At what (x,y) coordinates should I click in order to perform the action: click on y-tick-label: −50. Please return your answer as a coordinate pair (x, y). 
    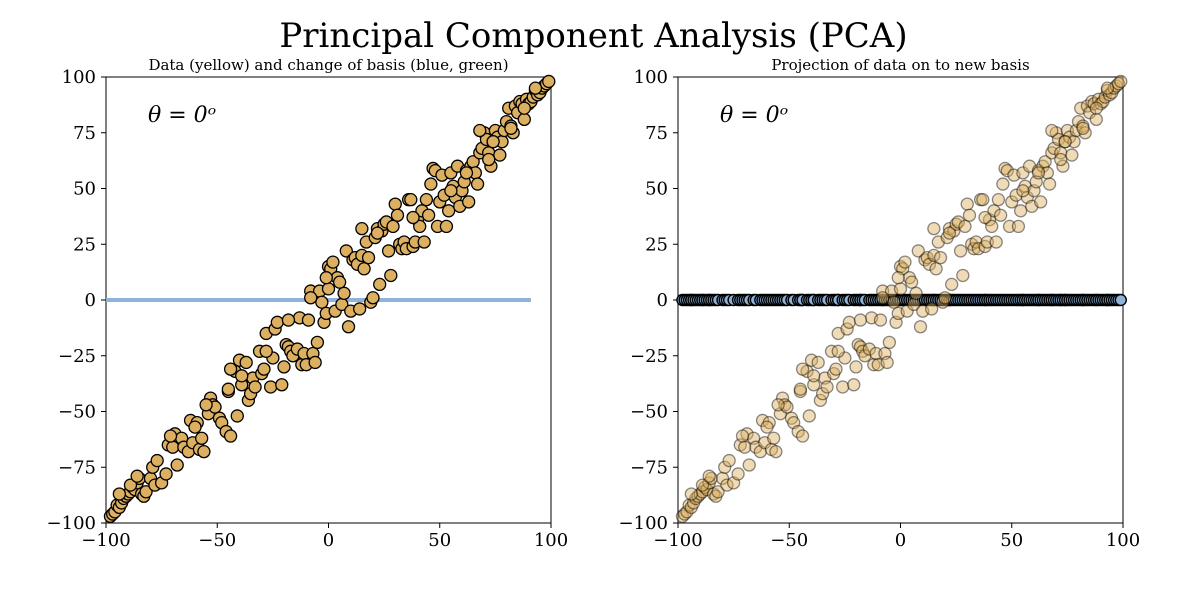
    Looking at the image, I should click on (77, 412).